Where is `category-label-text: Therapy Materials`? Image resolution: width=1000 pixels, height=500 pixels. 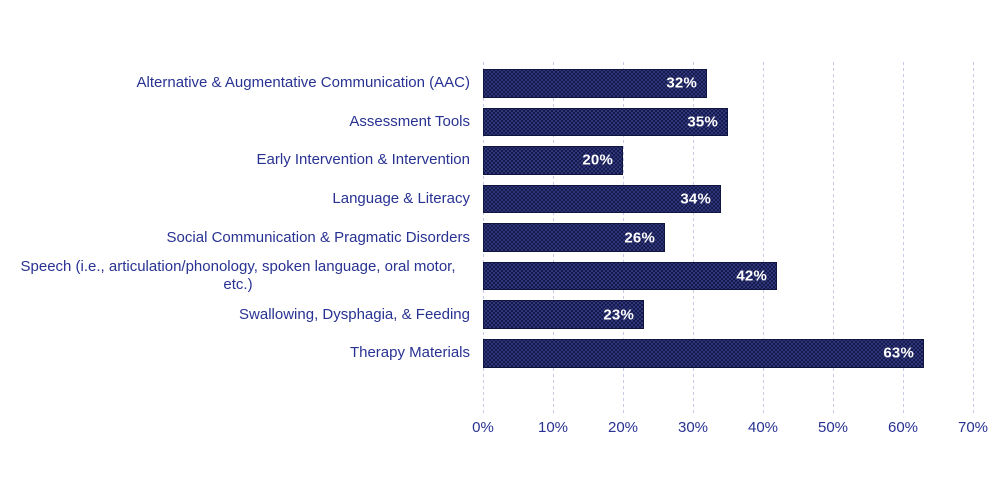 category-label-text: Therapy Materials is located at coordinates (409, 353).